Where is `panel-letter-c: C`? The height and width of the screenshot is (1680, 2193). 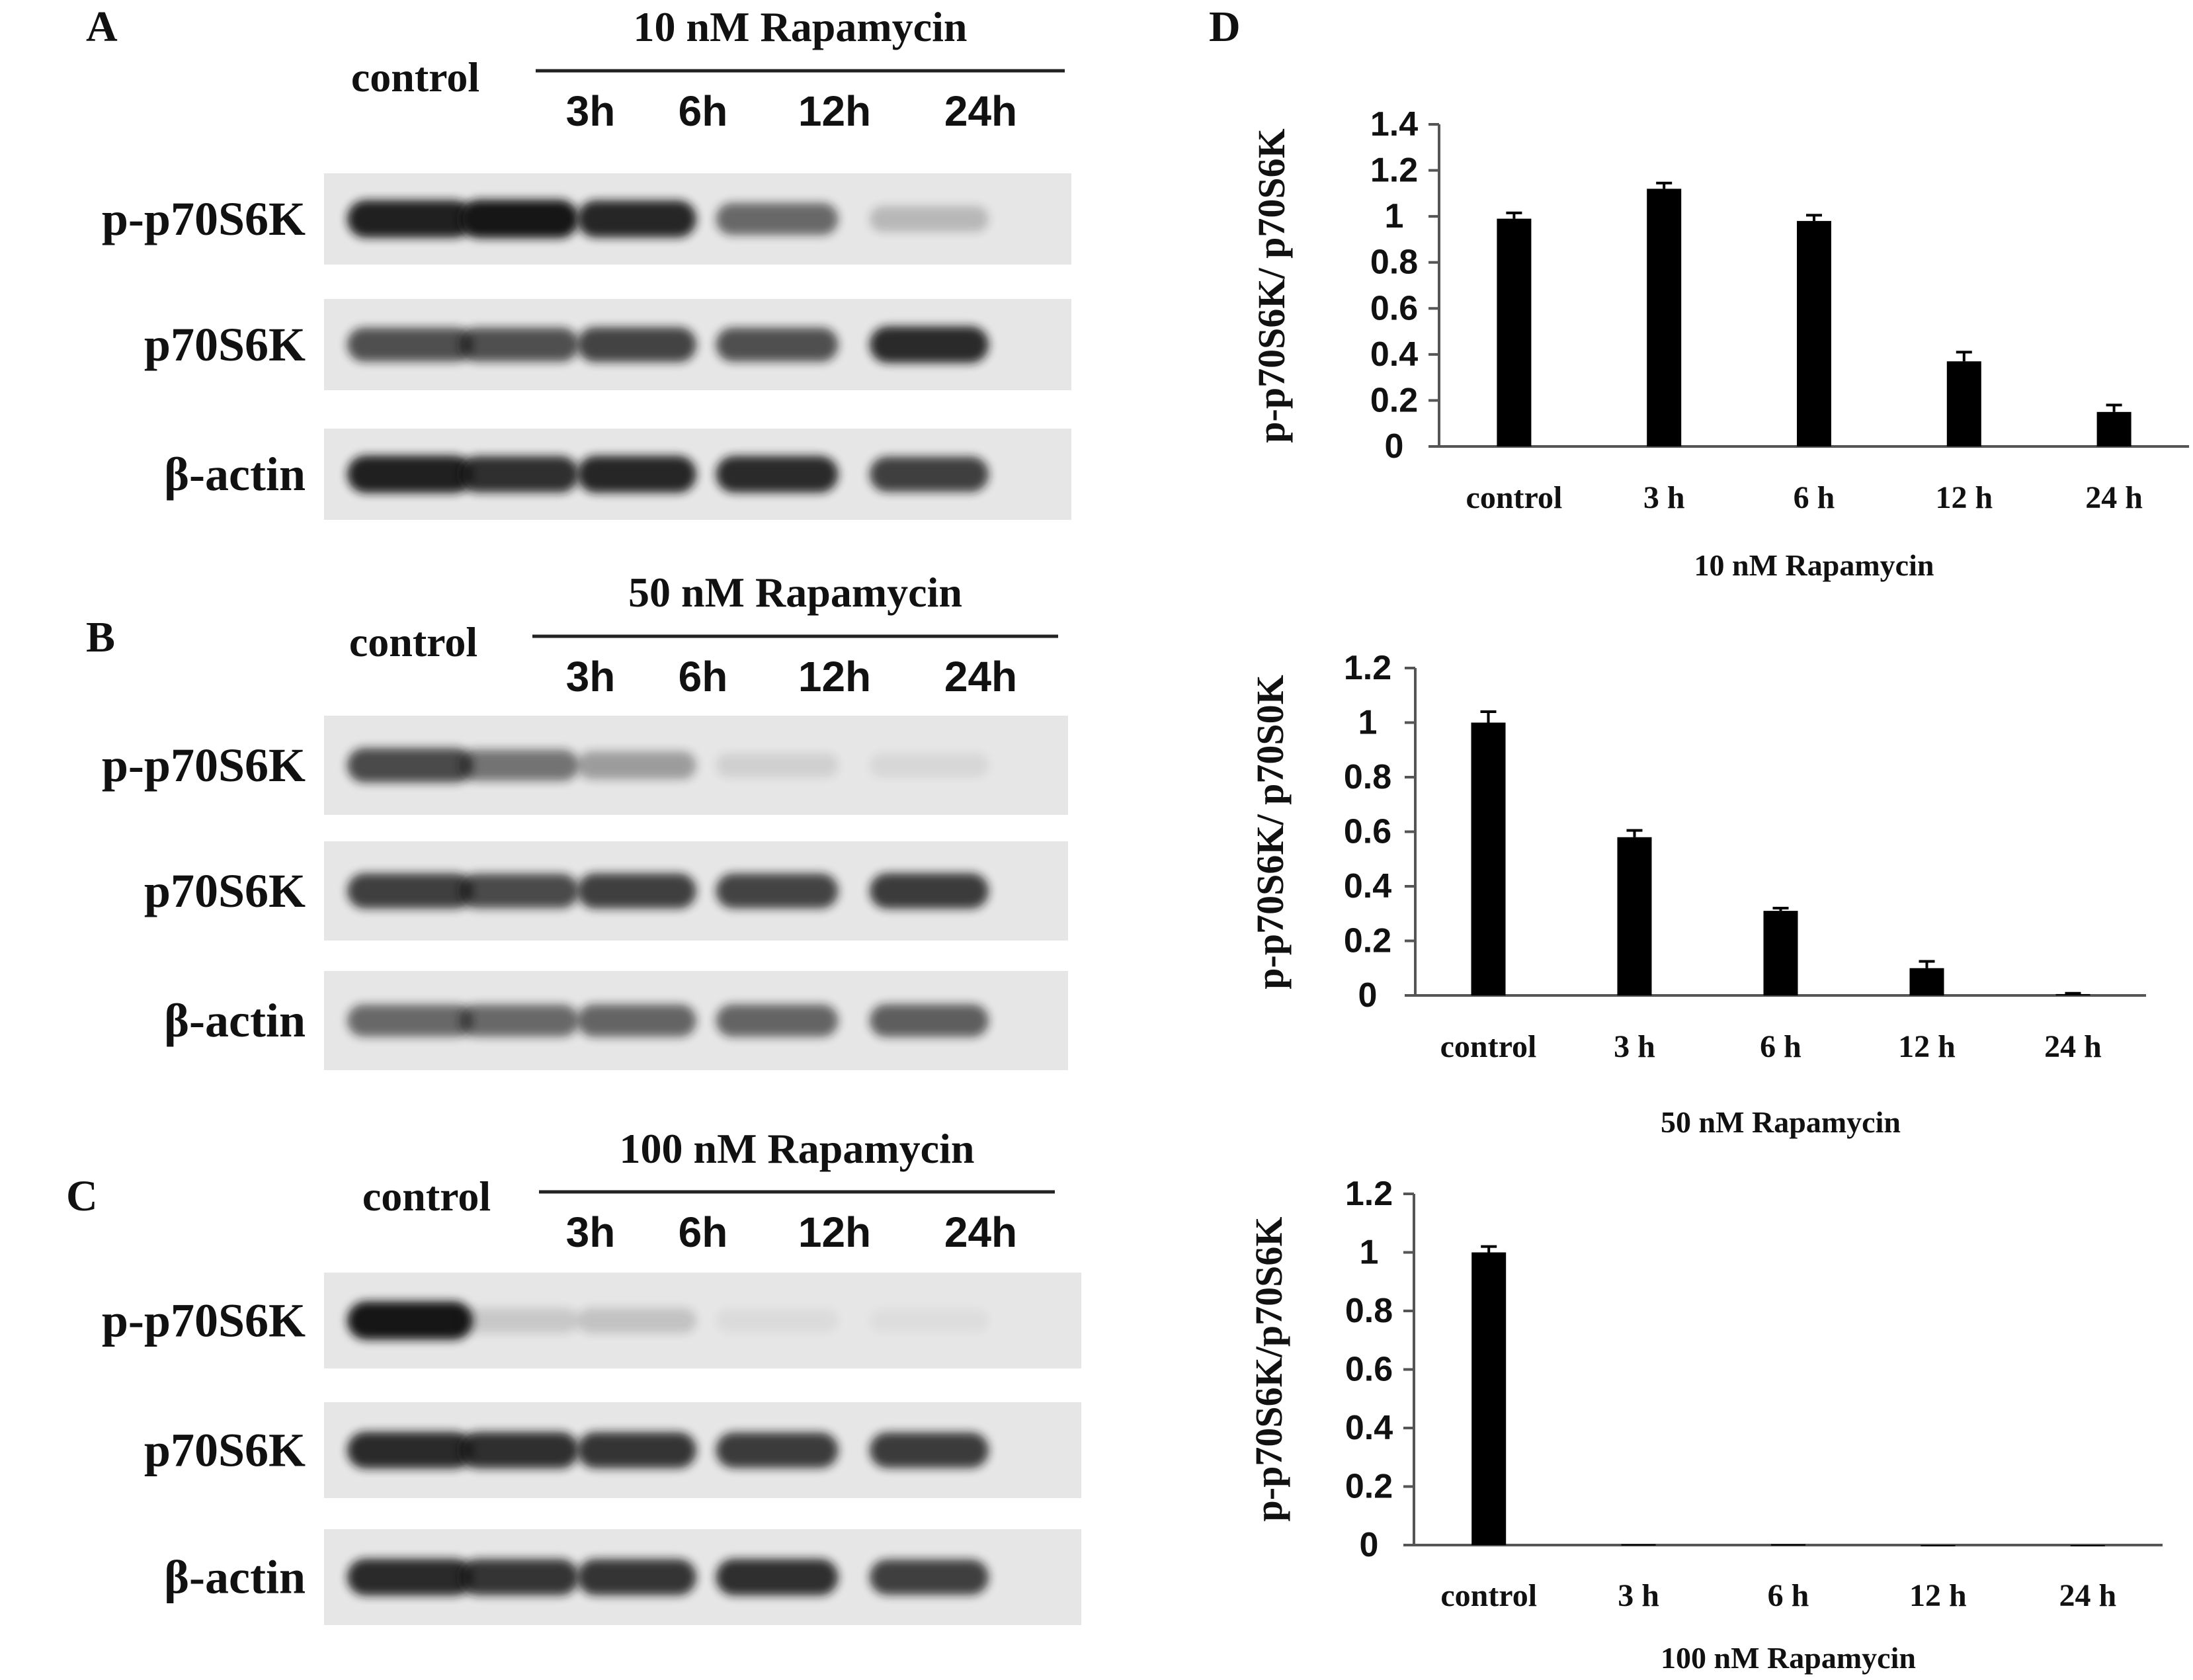
panel-letter-c: C is located at coordinates (82, 1196).